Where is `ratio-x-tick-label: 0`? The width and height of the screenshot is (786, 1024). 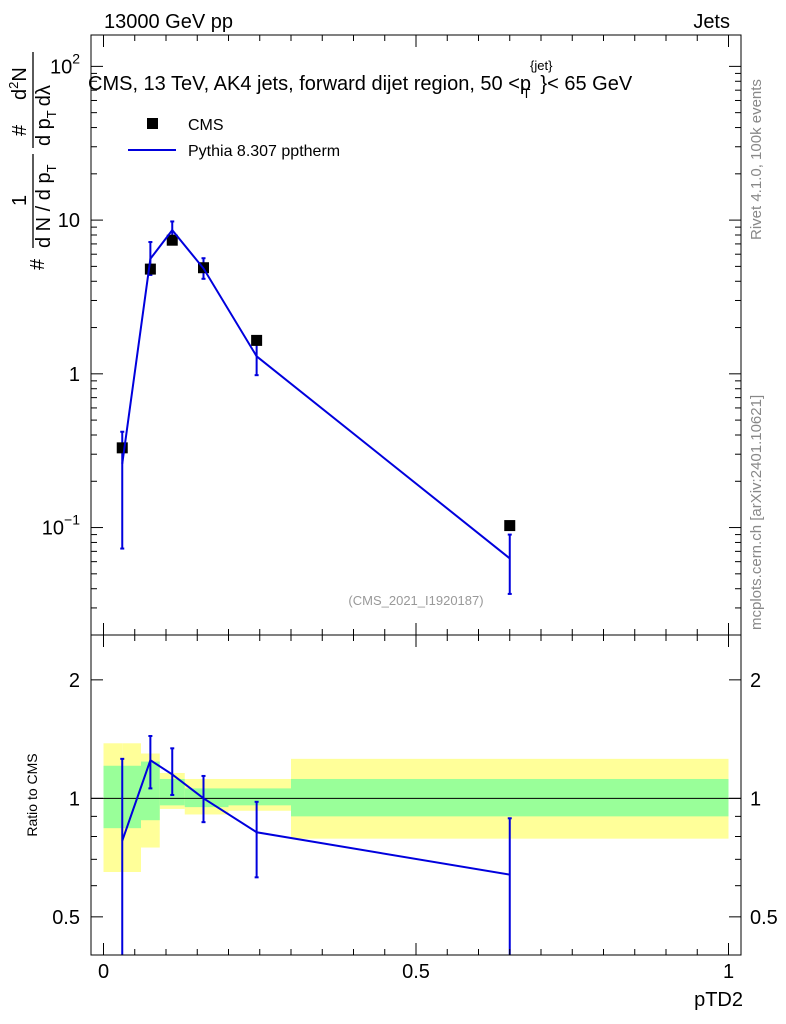 ratio-x-tick-label: 0 is located at coordinates (103, 972).